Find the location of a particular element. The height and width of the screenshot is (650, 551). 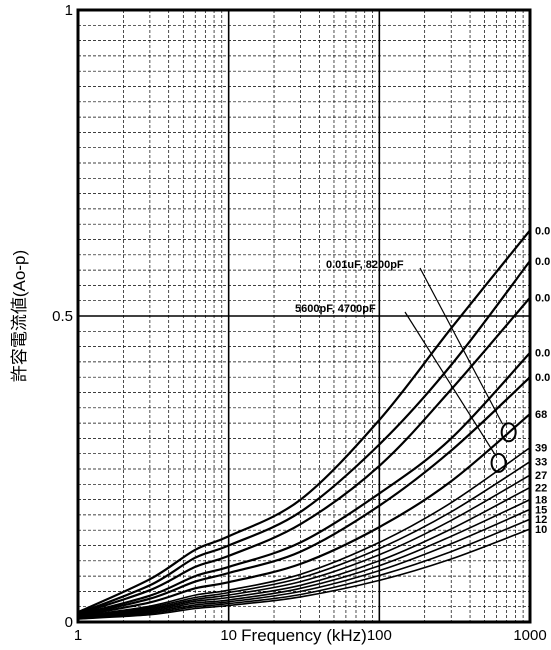

x-tick-label: 1000 is located at coordinates (529, 635).